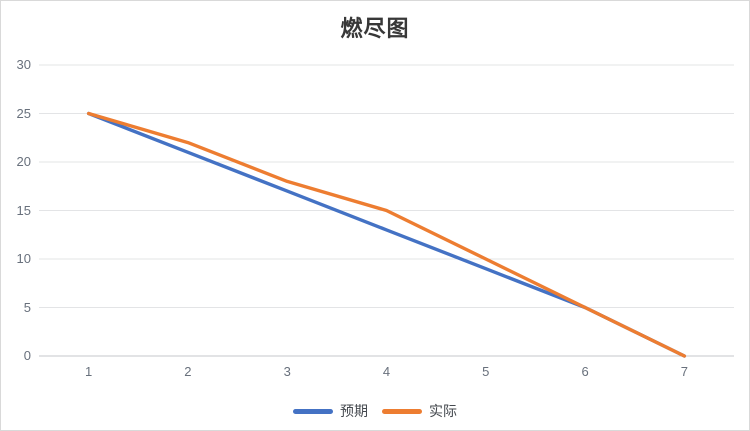  Describe the element at coordinates (684, 371) in the screenshot. I see `x-tick-label: 7` at that location.